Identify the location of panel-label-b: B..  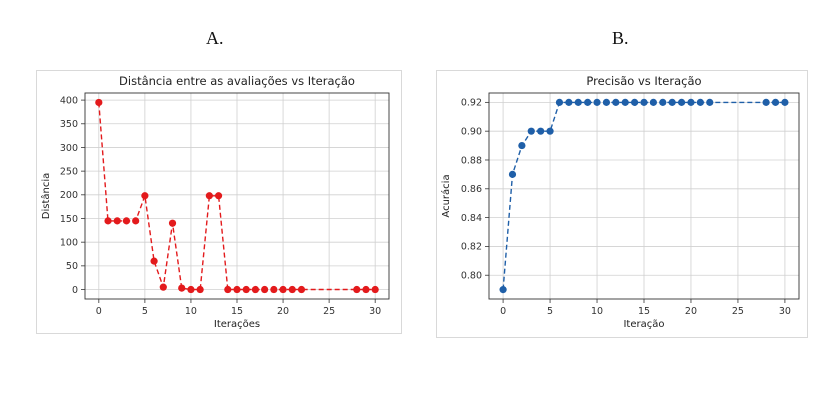
(620, 38).